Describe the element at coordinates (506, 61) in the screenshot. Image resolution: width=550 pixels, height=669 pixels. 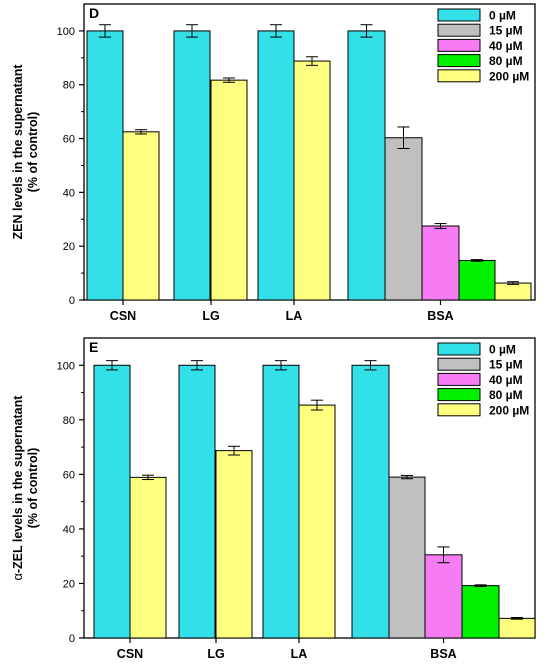
I see `panel-d-legend-label: 80 µM` at that location.